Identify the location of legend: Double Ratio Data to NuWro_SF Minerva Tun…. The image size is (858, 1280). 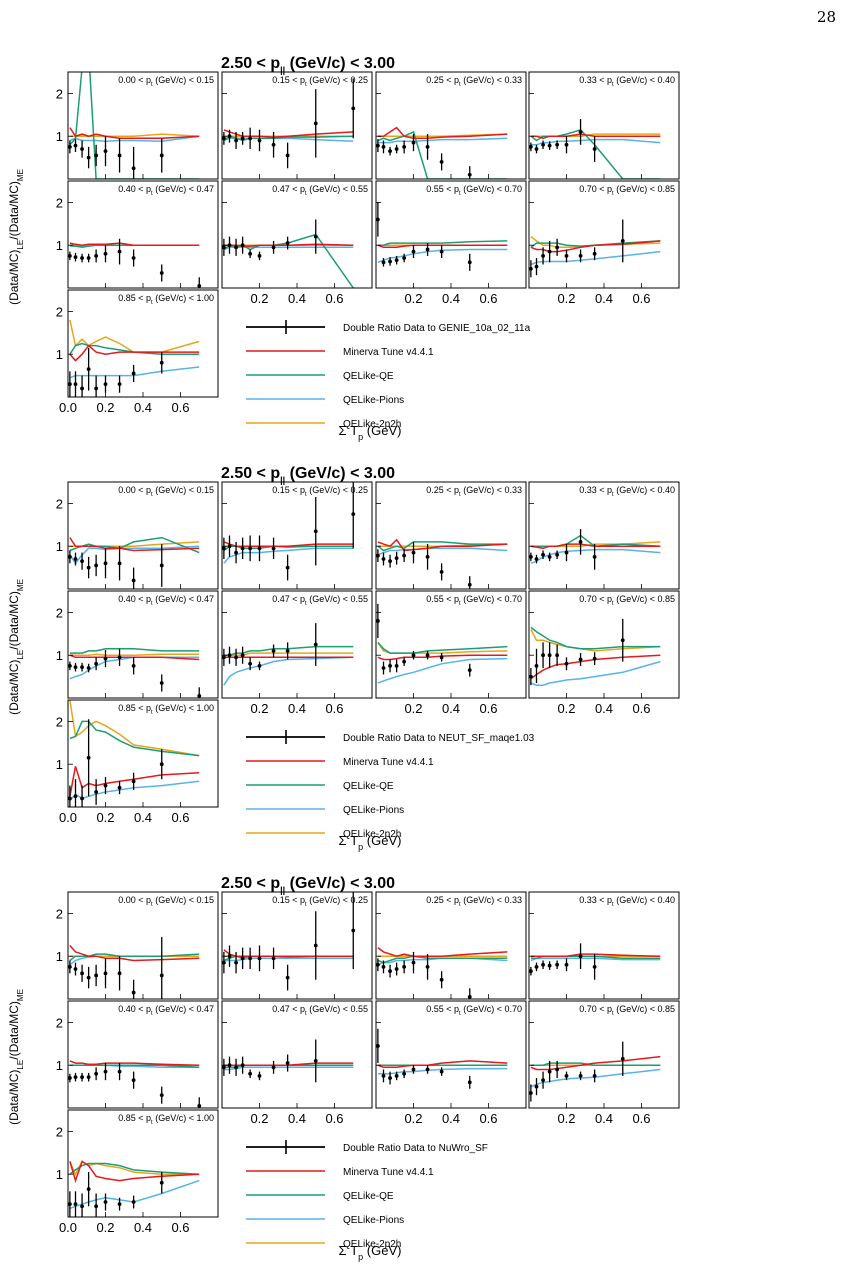
(367, 1195).